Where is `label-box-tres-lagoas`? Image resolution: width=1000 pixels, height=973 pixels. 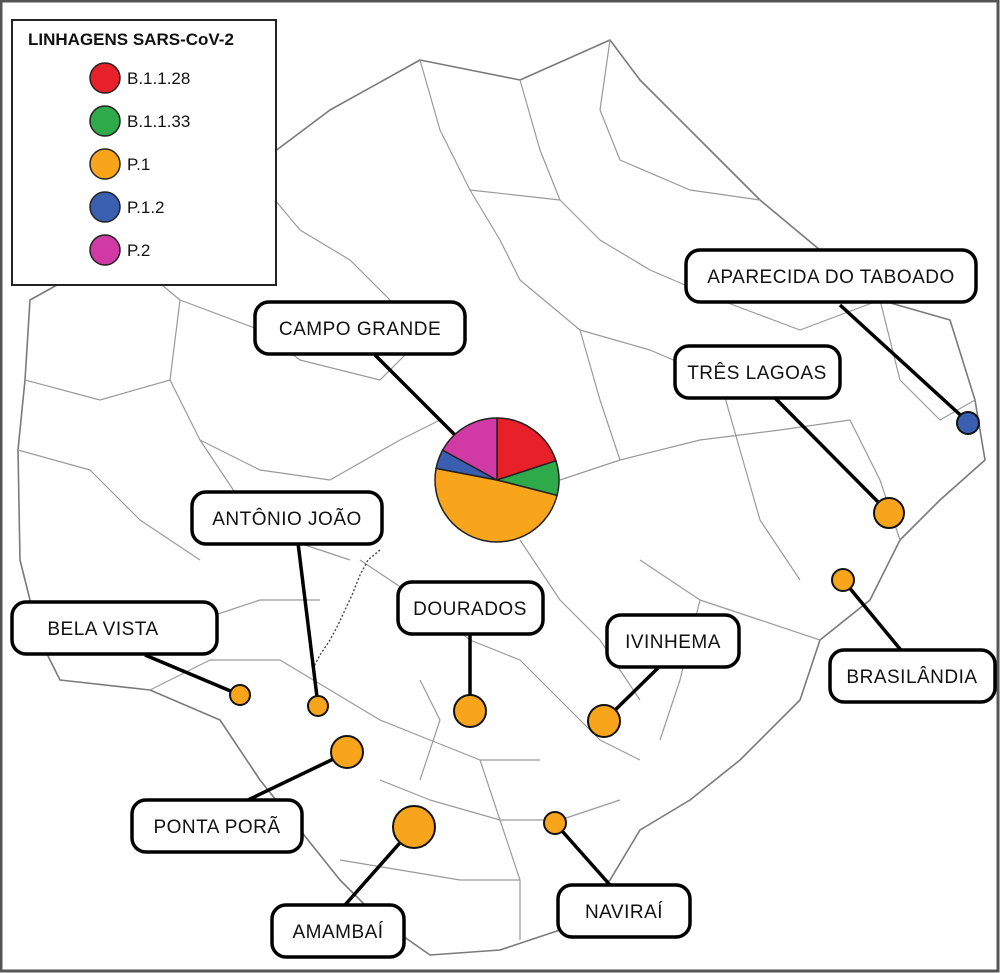 label-box-tres-lagoas is located at coordinates (757, 372).